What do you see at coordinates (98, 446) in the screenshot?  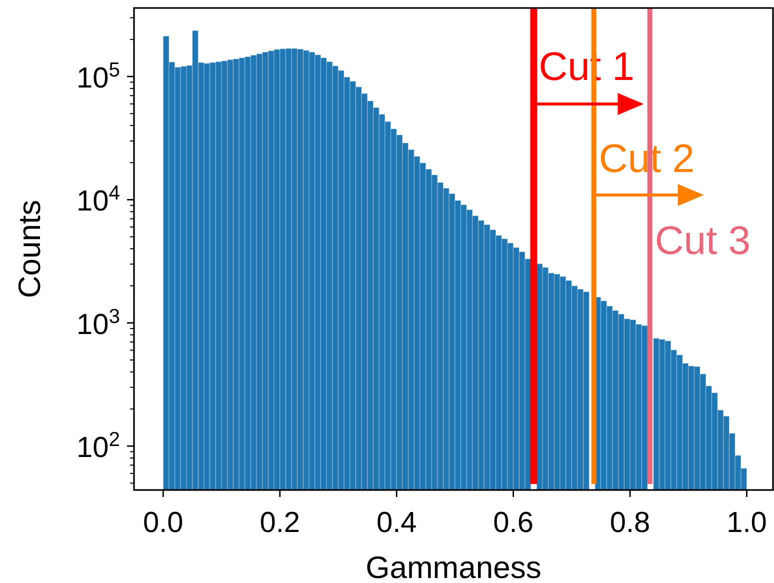 I see `y-tick-label: 10$^{2}$` at bounding box center [98, 446].